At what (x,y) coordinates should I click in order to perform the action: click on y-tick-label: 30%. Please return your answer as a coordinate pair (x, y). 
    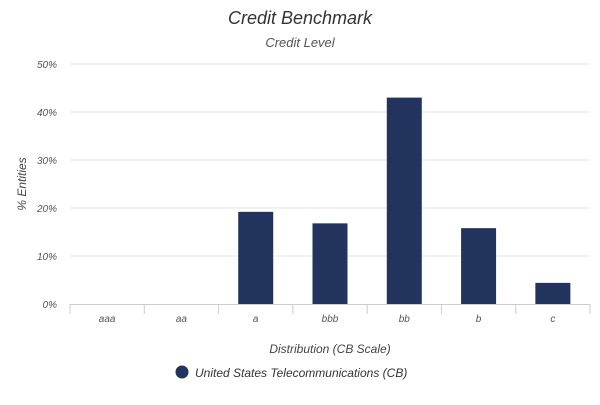
    Looking at the image, I should click on (47, 161).